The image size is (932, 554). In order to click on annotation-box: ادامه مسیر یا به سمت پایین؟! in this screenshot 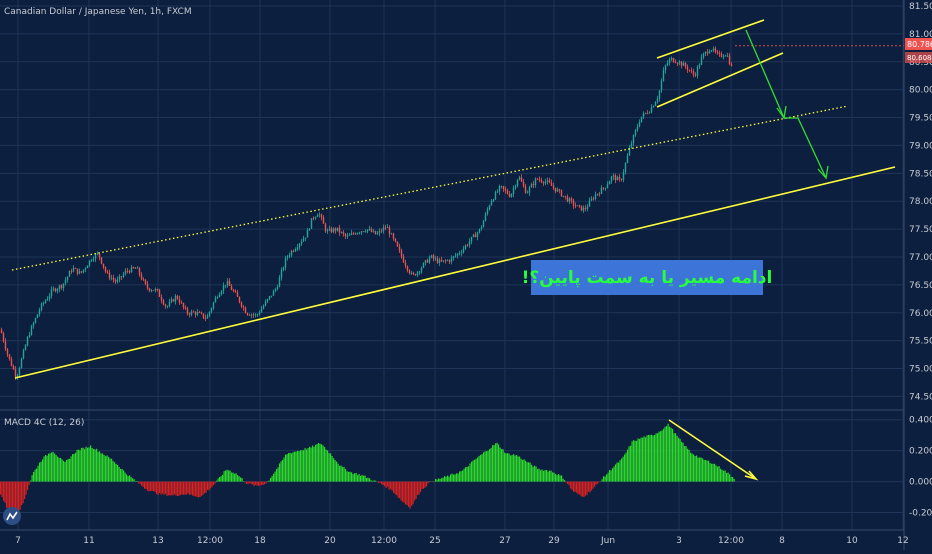, I will do `click(647, 277)`.